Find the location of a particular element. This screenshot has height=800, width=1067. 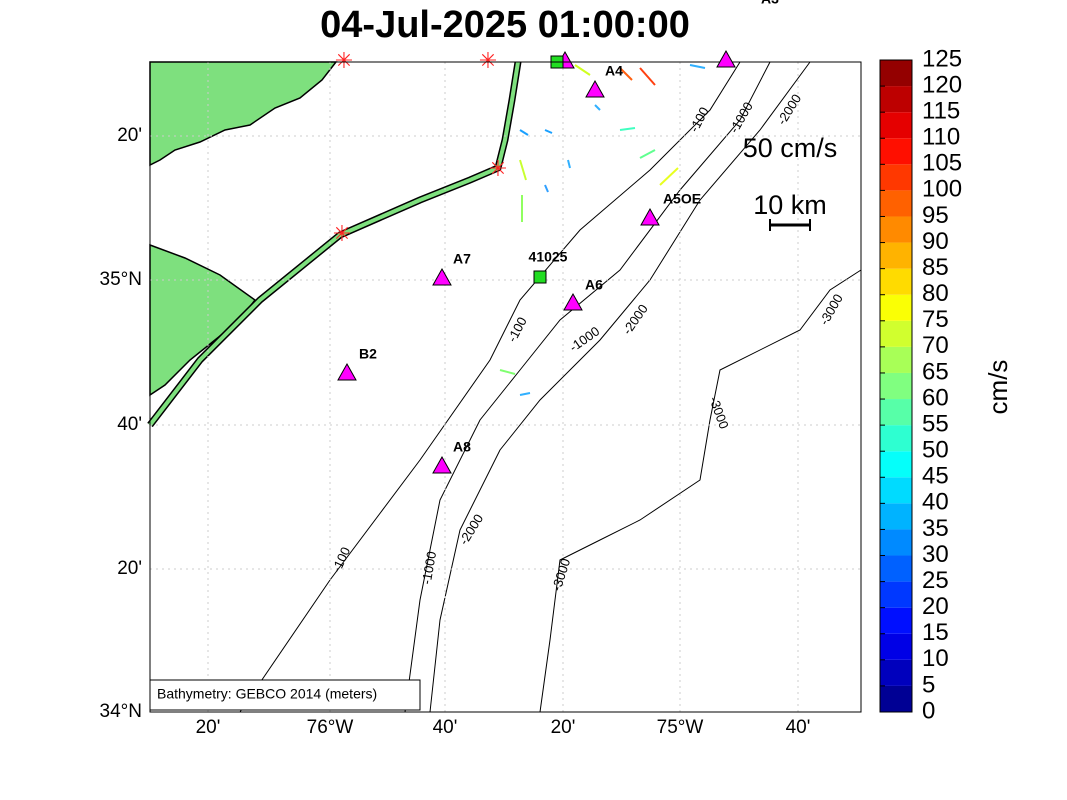

colorbar-tick-label: 105 is located at coordinates (942, 163).